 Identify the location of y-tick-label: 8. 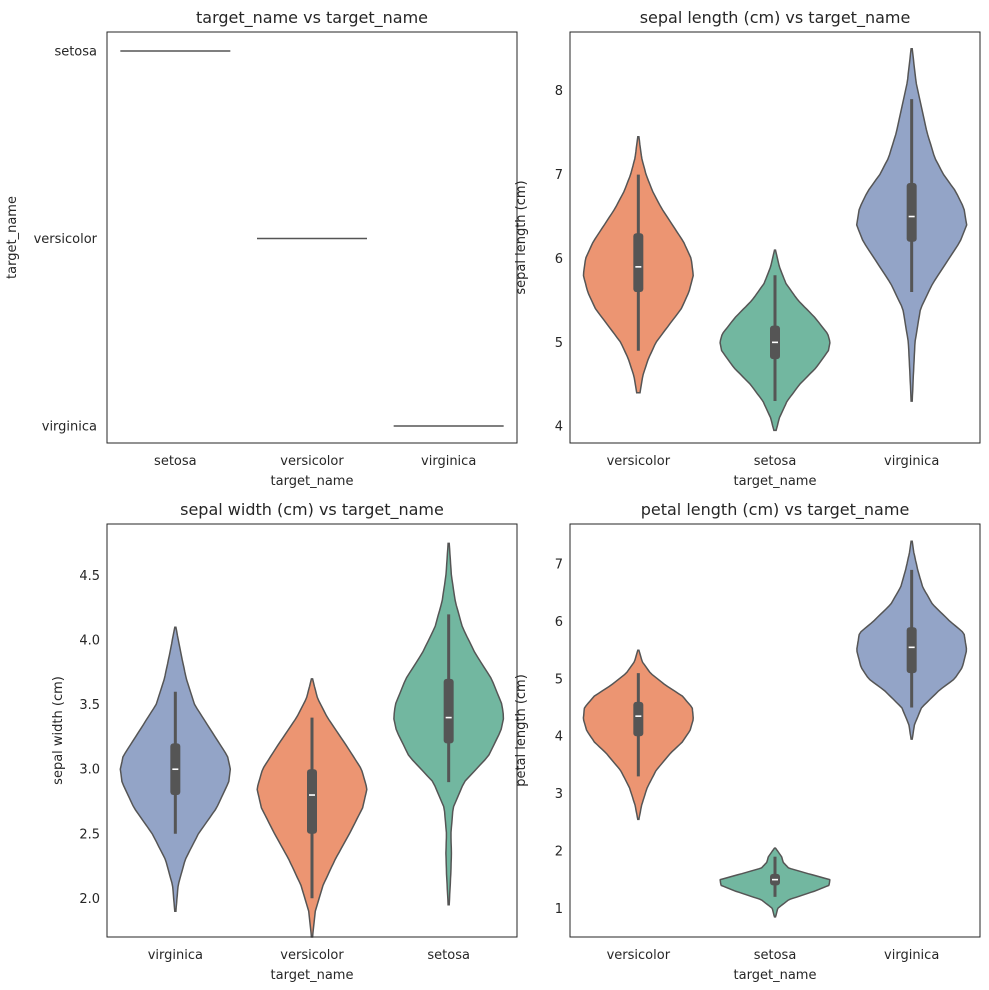
(559, 91).